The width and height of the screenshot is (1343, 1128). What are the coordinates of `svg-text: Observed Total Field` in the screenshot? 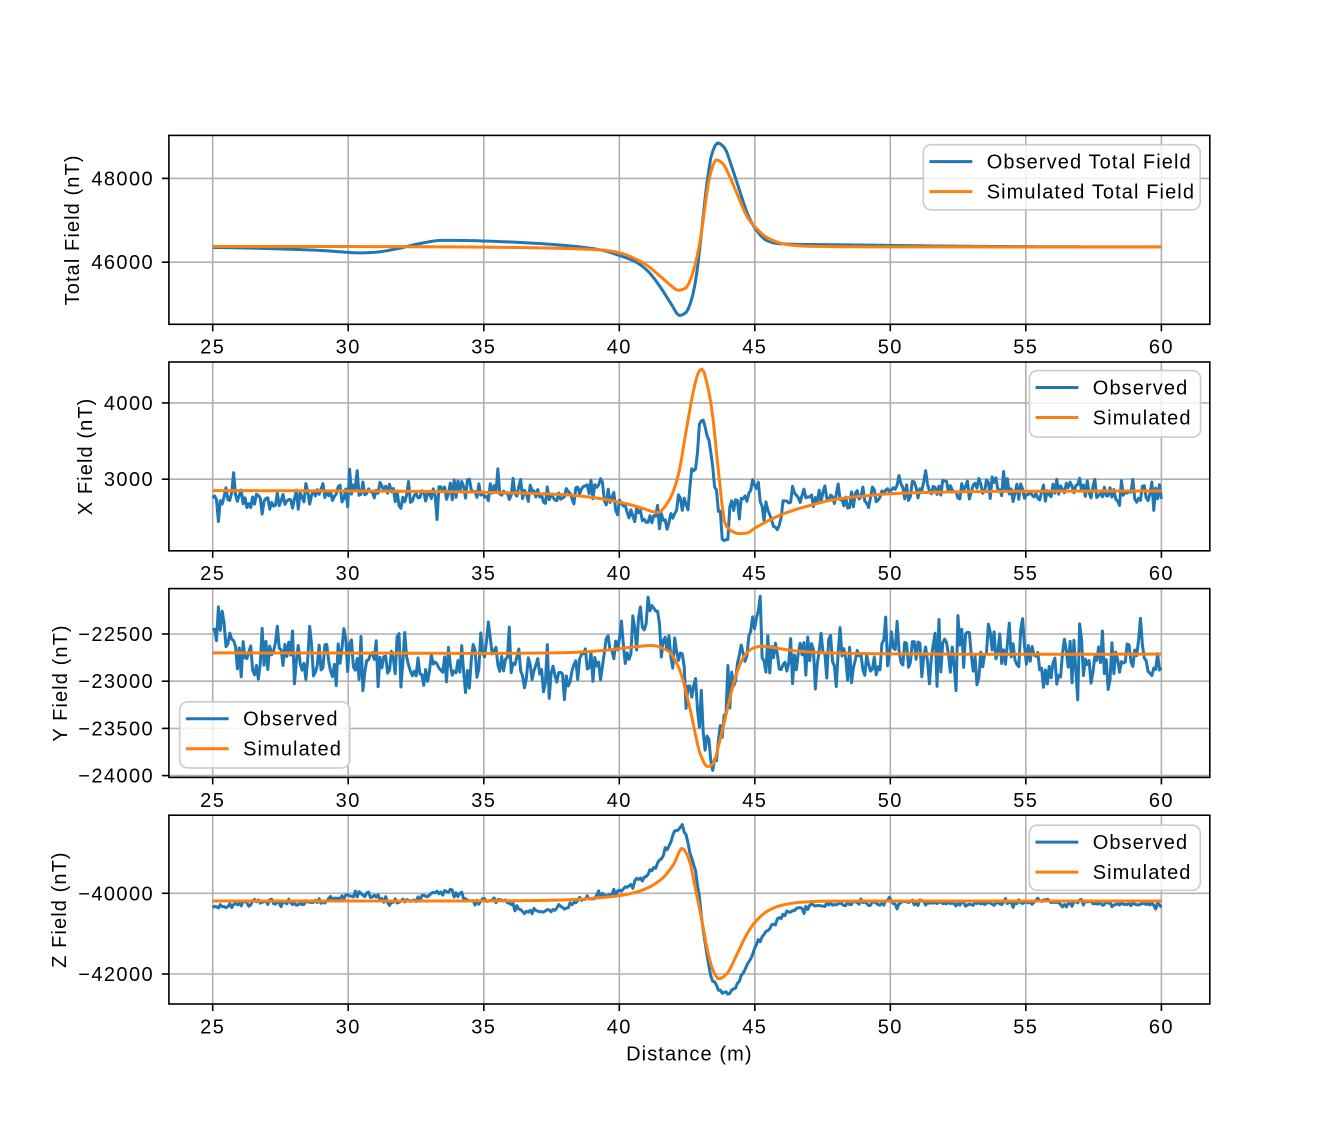 It's located at (1089, 163).